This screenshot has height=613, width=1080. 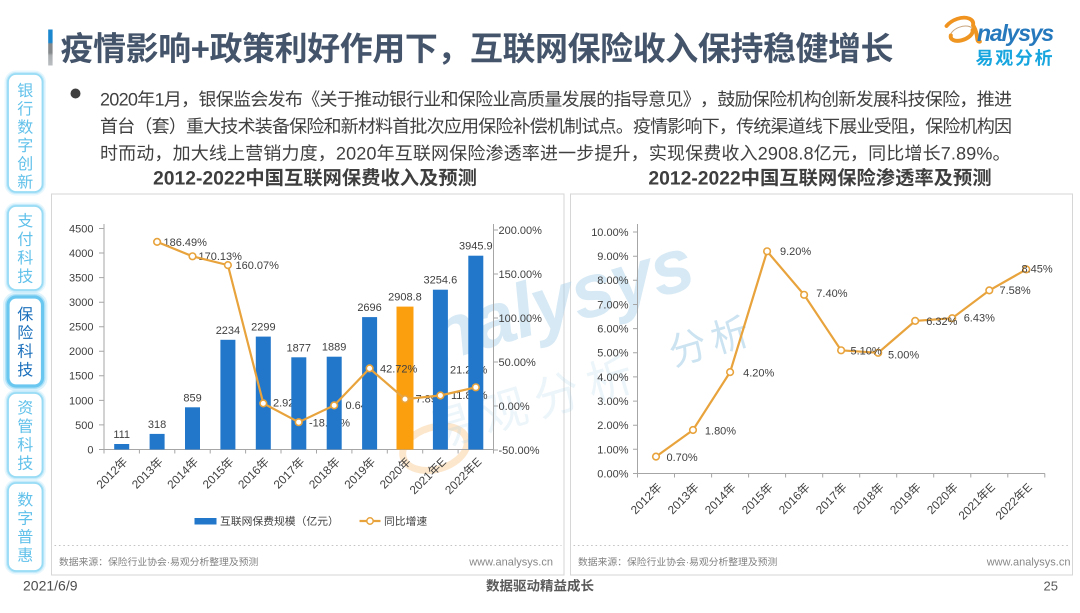 What do you see at coordinates (1015, 33) in the screenshot?
I see `svg-text: nalysys` at bounding box center [1015, 33].